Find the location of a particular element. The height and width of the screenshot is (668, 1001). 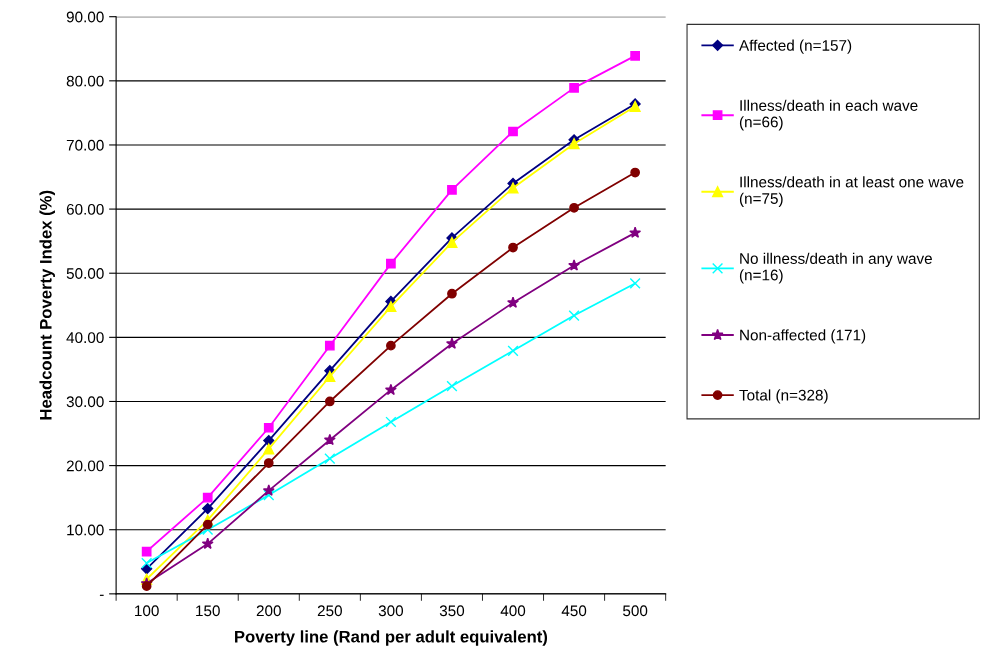

y-tick-label: 20.00 is located at coordinates (85, 466).